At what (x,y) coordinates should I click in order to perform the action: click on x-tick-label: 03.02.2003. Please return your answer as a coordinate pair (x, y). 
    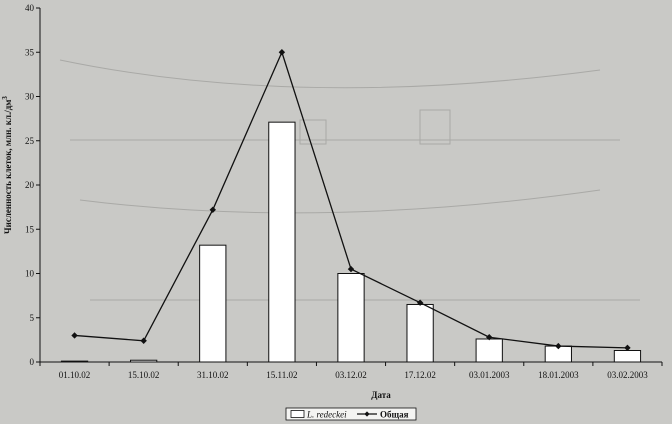
    Looking at the image, I should click on (627, 375).